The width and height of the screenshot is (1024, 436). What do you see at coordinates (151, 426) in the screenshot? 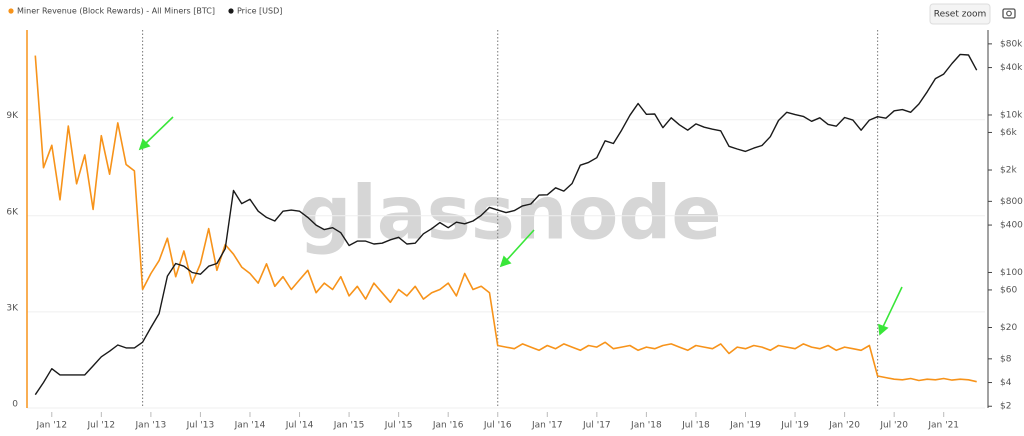
I see `x-tick-label: Jan '13` at bounding box center [151, 426].